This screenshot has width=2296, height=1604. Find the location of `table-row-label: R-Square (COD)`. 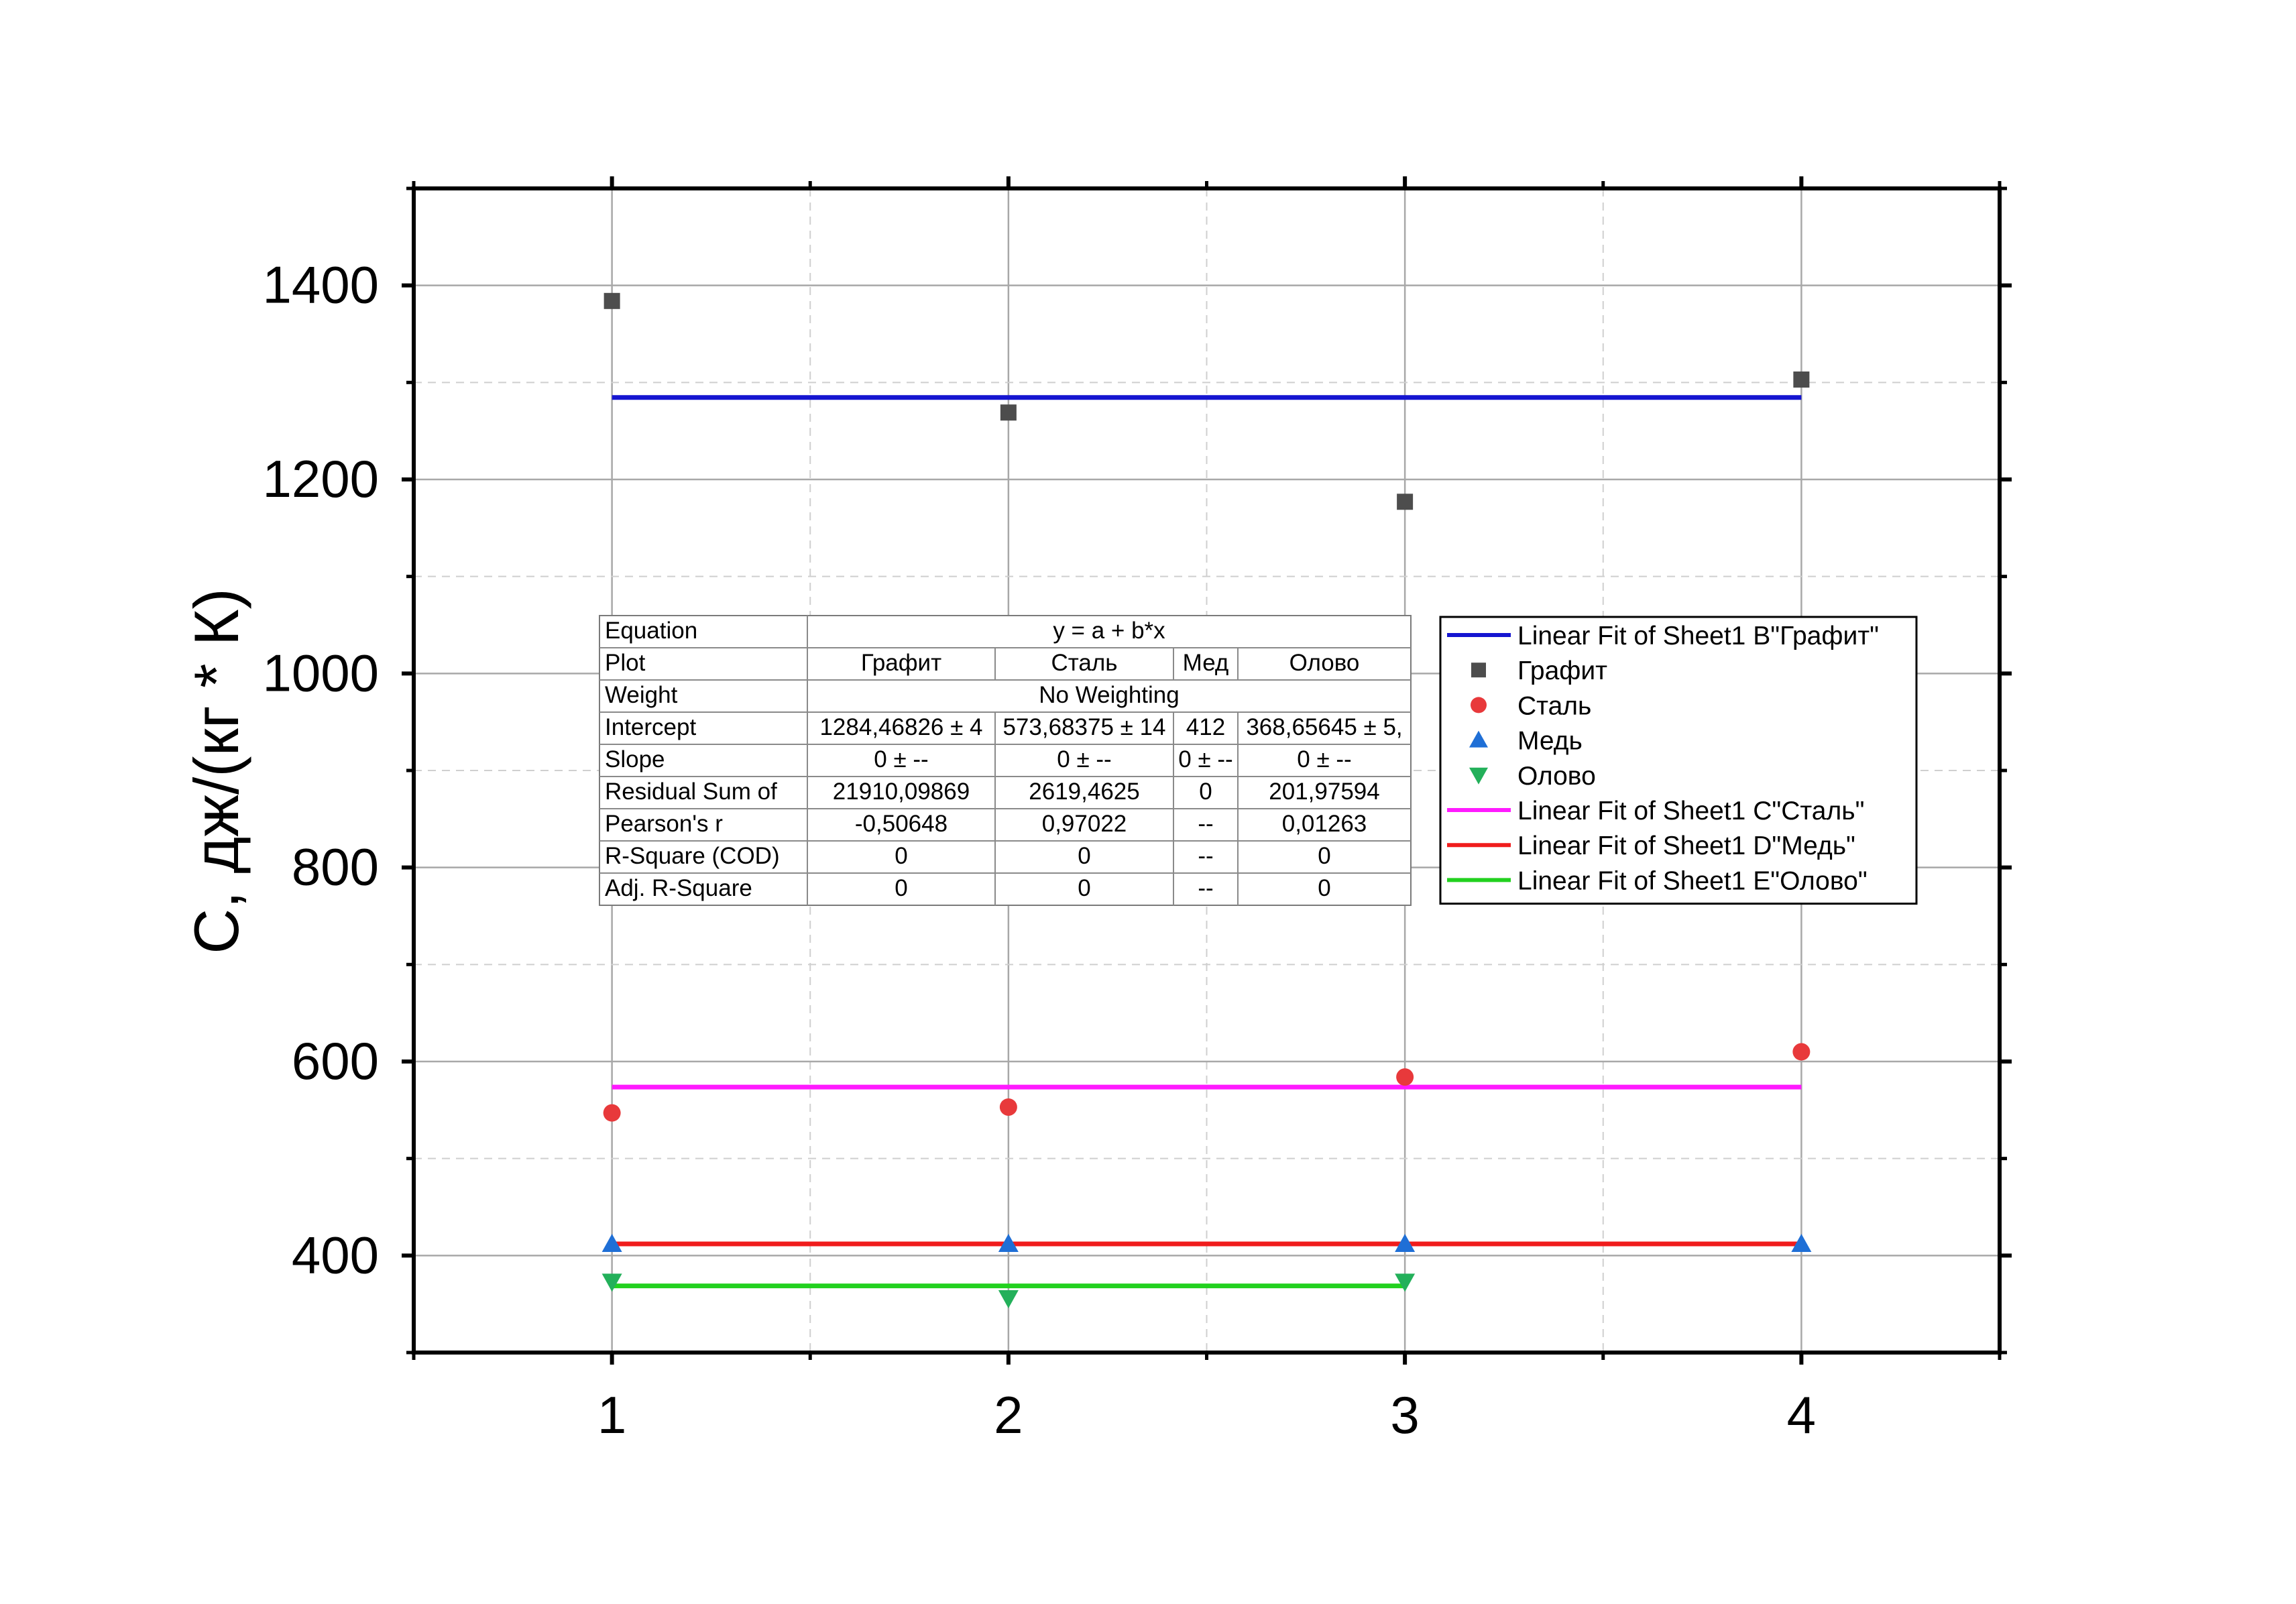

table-row-label: R-Square (COD) is located at coordinates (692, 856).